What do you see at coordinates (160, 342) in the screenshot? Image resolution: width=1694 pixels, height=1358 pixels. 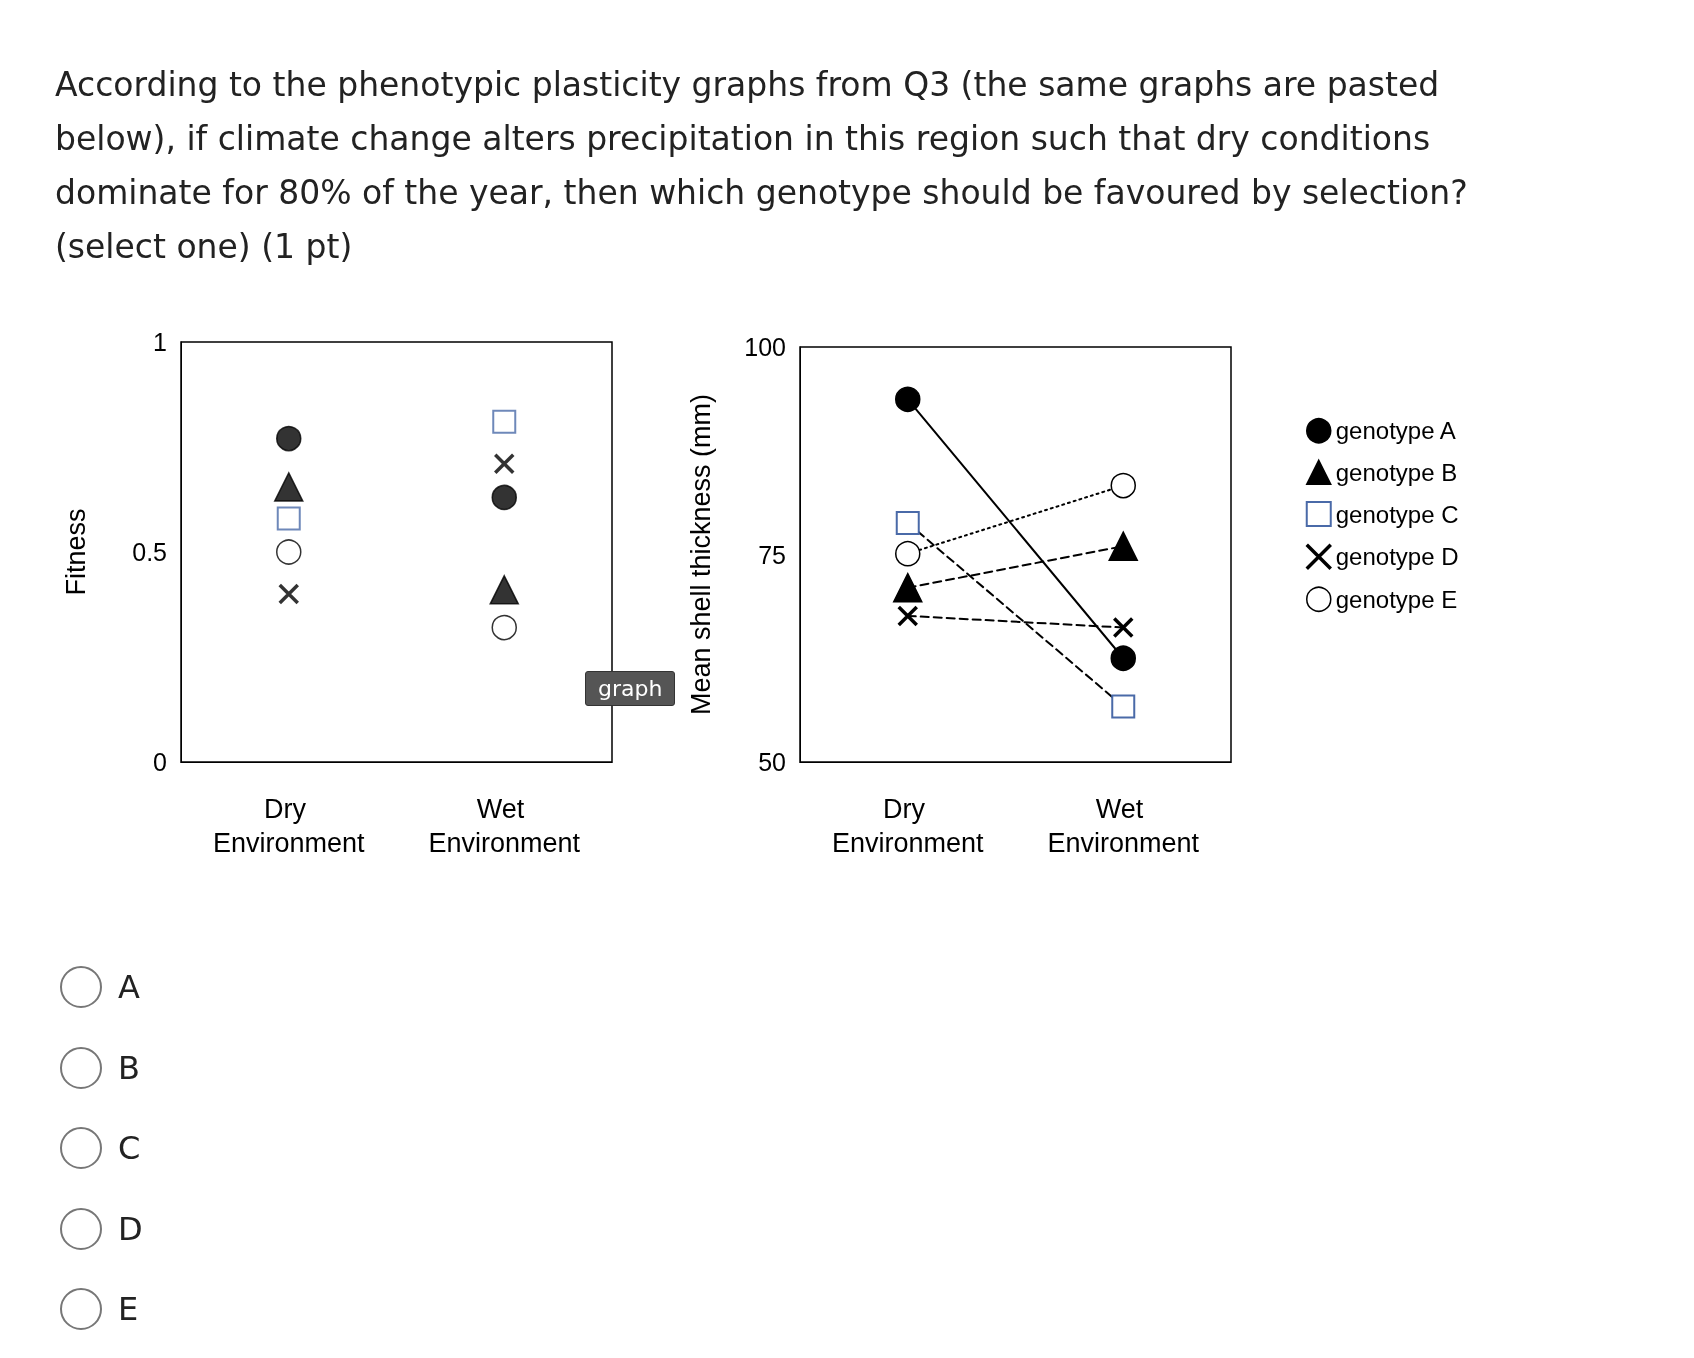 I see `y-tick-label: 1` at bounding box center [160, 342].